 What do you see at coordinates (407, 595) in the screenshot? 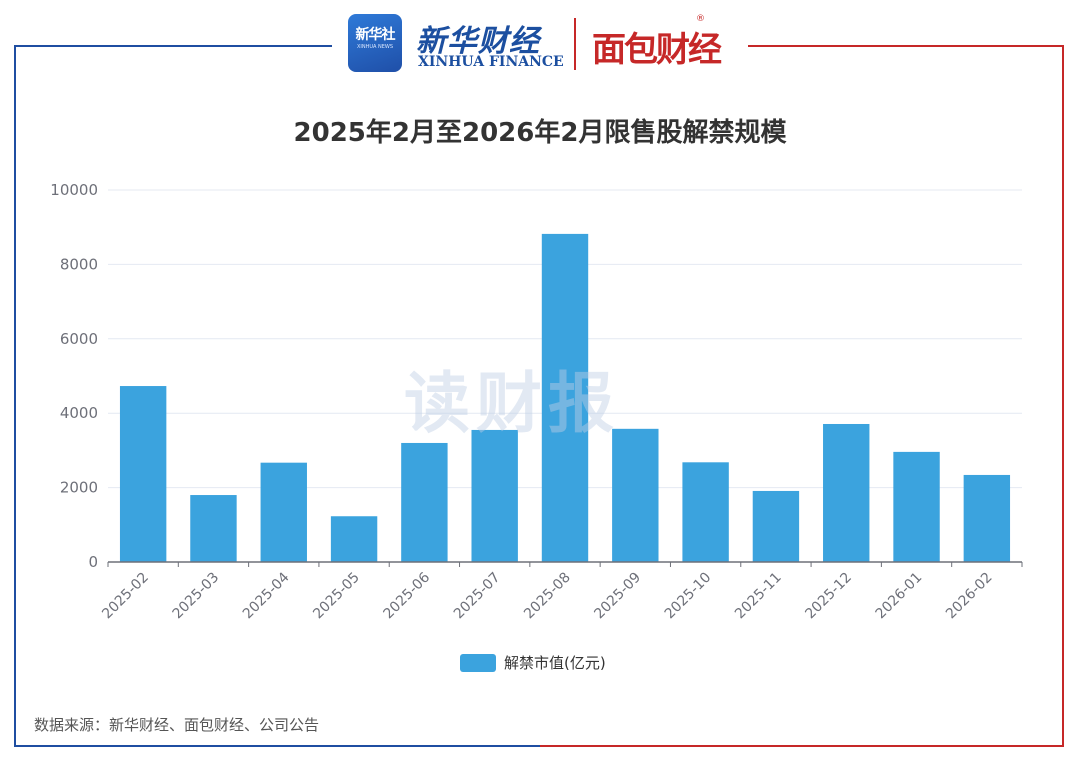
I see `x-tick-label: 2025-06` at bounding box center [407, 595].